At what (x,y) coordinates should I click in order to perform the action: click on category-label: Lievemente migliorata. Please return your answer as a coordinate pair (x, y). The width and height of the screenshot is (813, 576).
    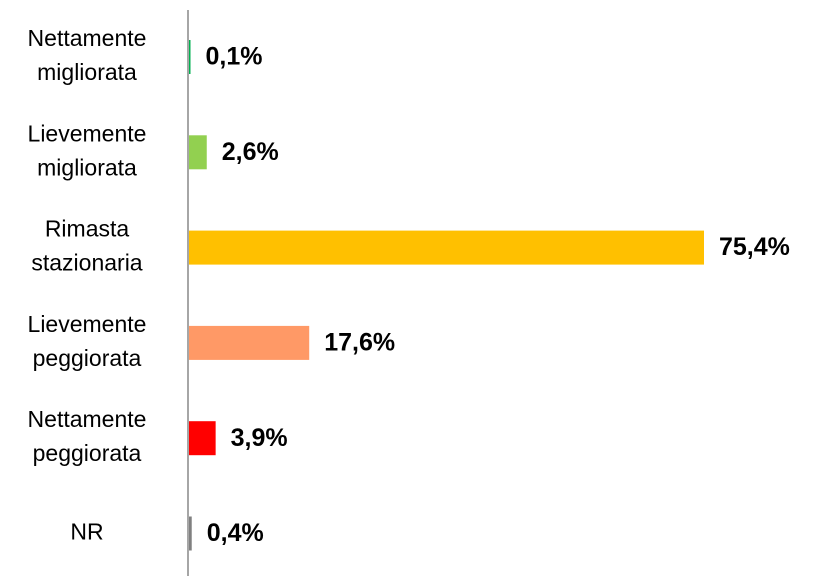
    Looking at the image, I should click on (87, 150).